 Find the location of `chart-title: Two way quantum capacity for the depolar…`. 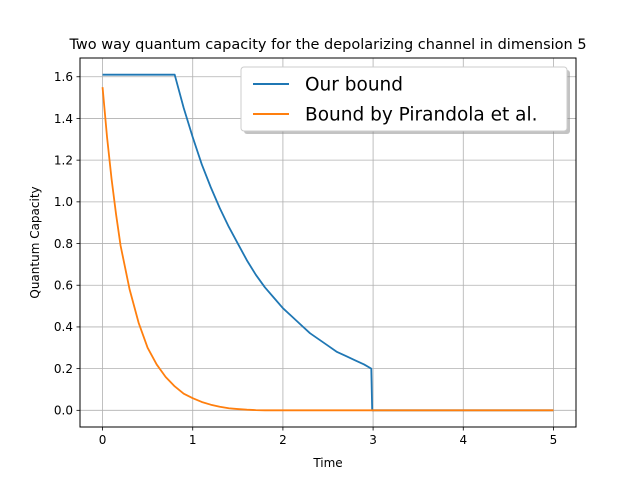

chart-title: Two way quantum capacity for the depolar… is located at coordinates (327, 45).